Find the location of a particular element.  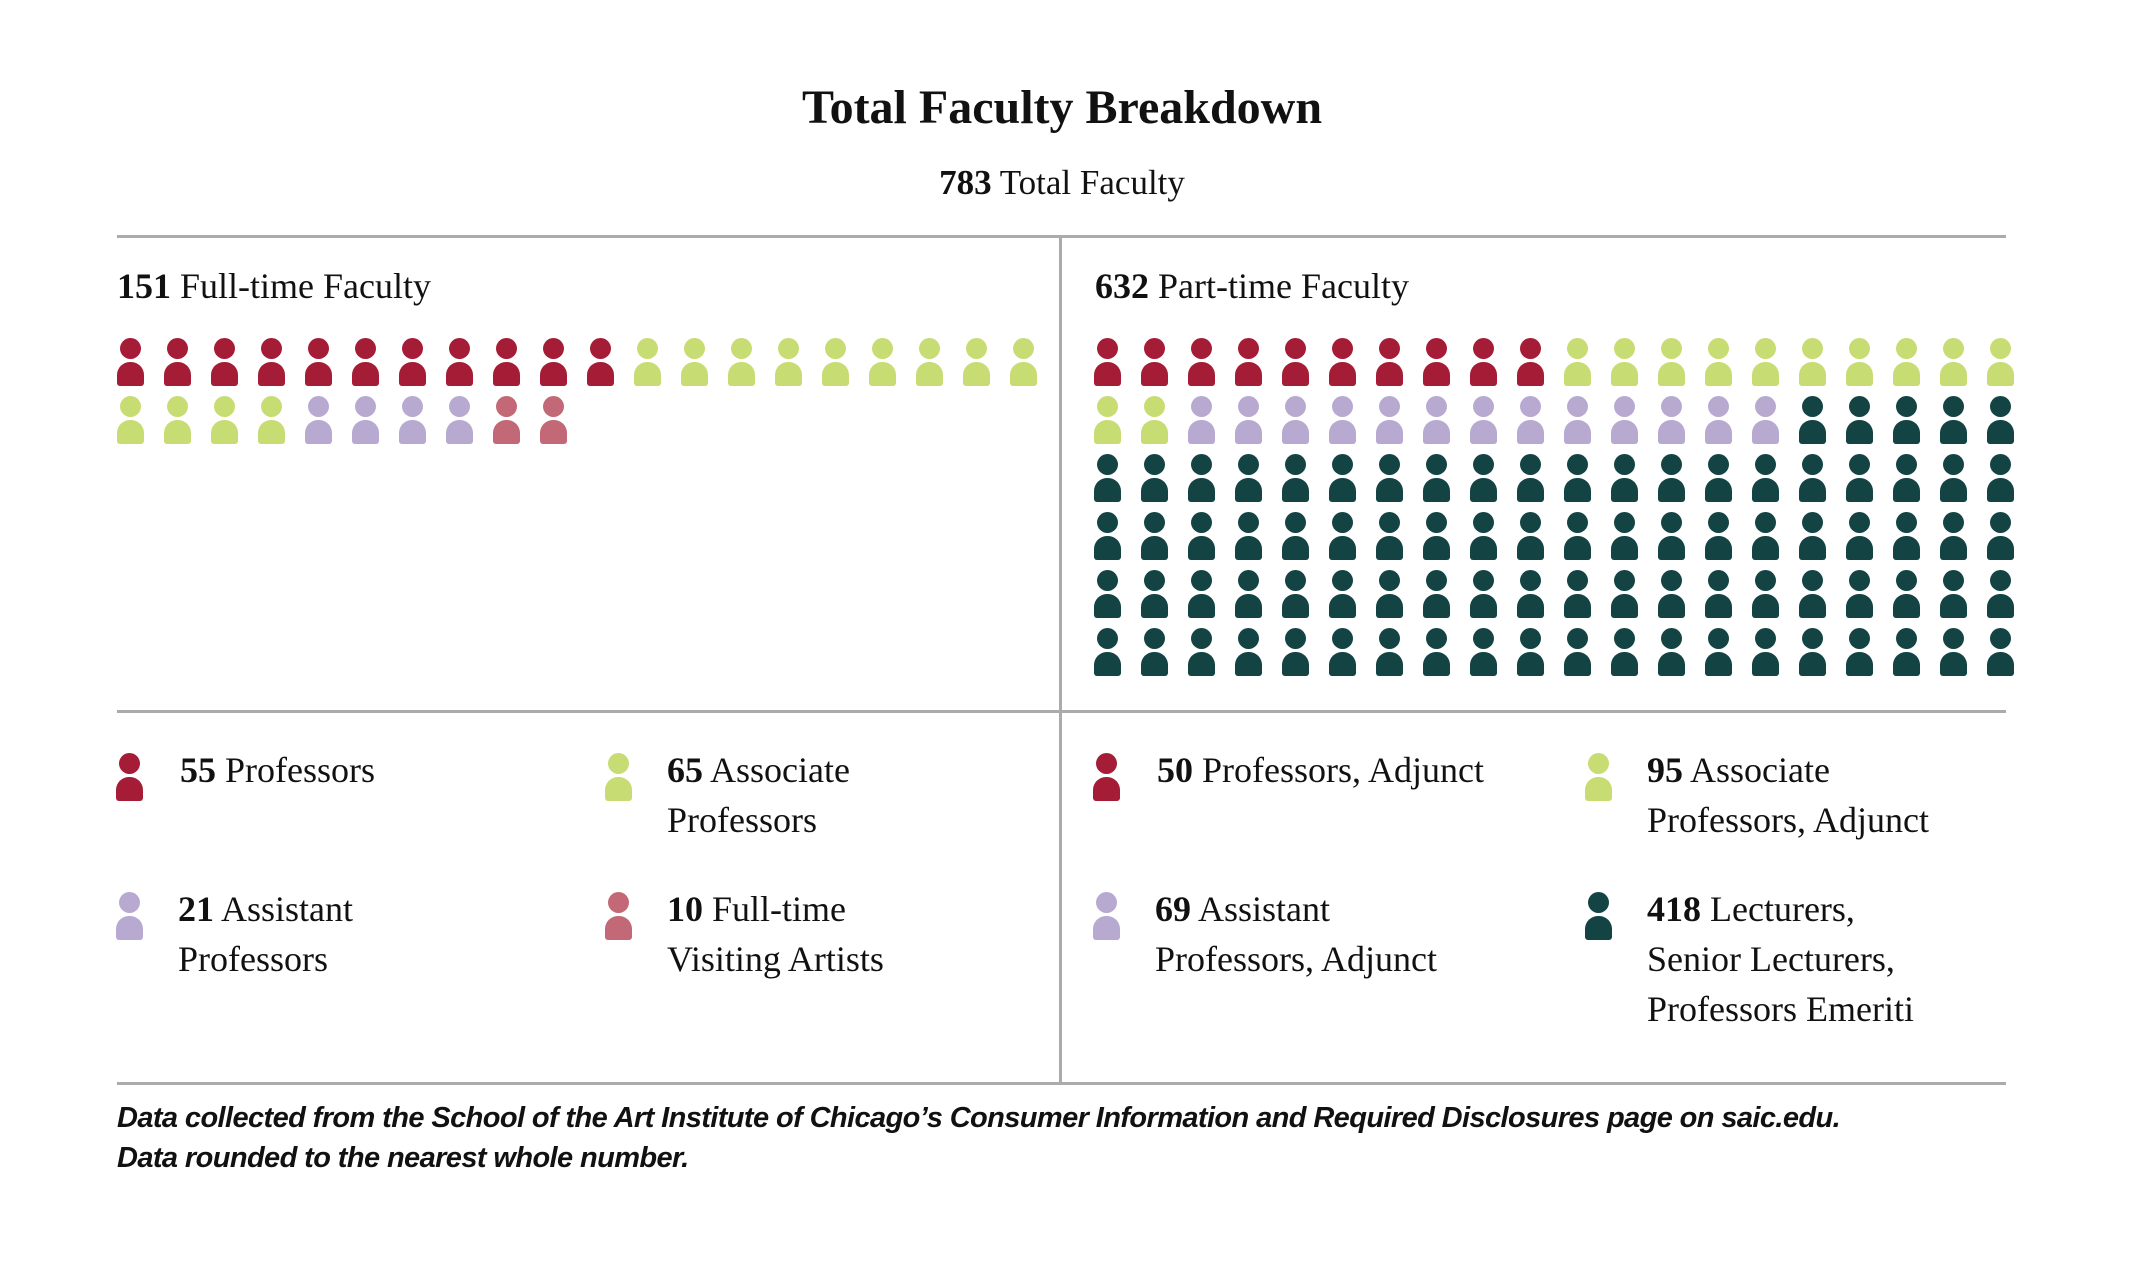

legend-label: Senior Lecturers, is located at coordinates (1771, 959).